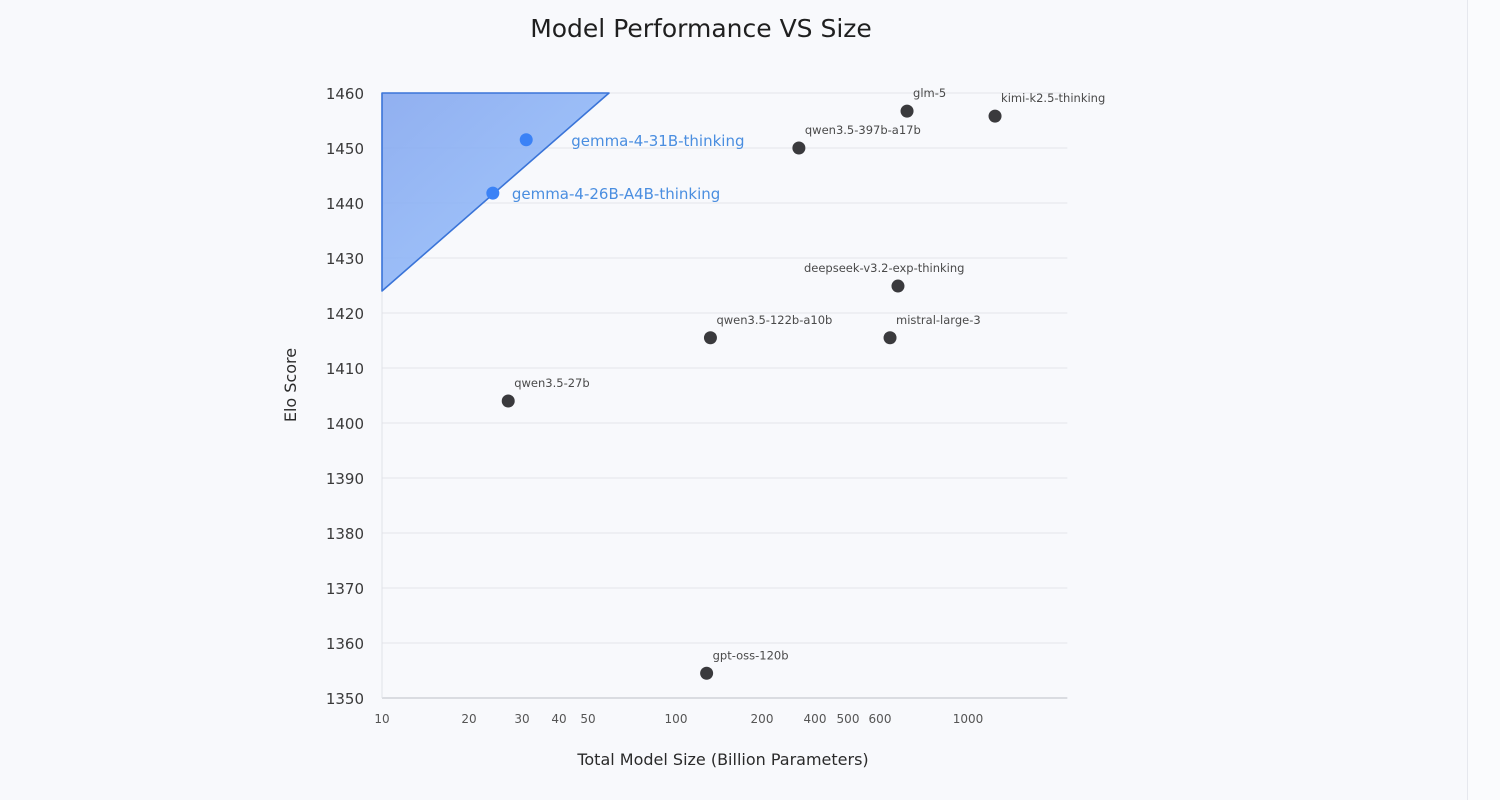 The image size is (1500, 800). Describe the element at coordinates (345, 589) in the screenshot. I see `y-tick-label: 1370` at that location.